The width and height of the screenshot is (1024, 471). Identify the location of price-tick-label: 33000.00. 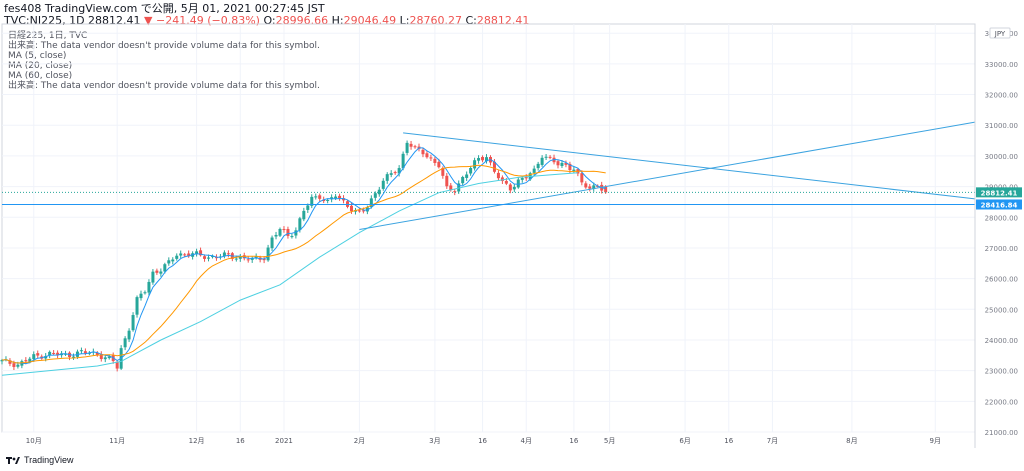
(1001, 65).